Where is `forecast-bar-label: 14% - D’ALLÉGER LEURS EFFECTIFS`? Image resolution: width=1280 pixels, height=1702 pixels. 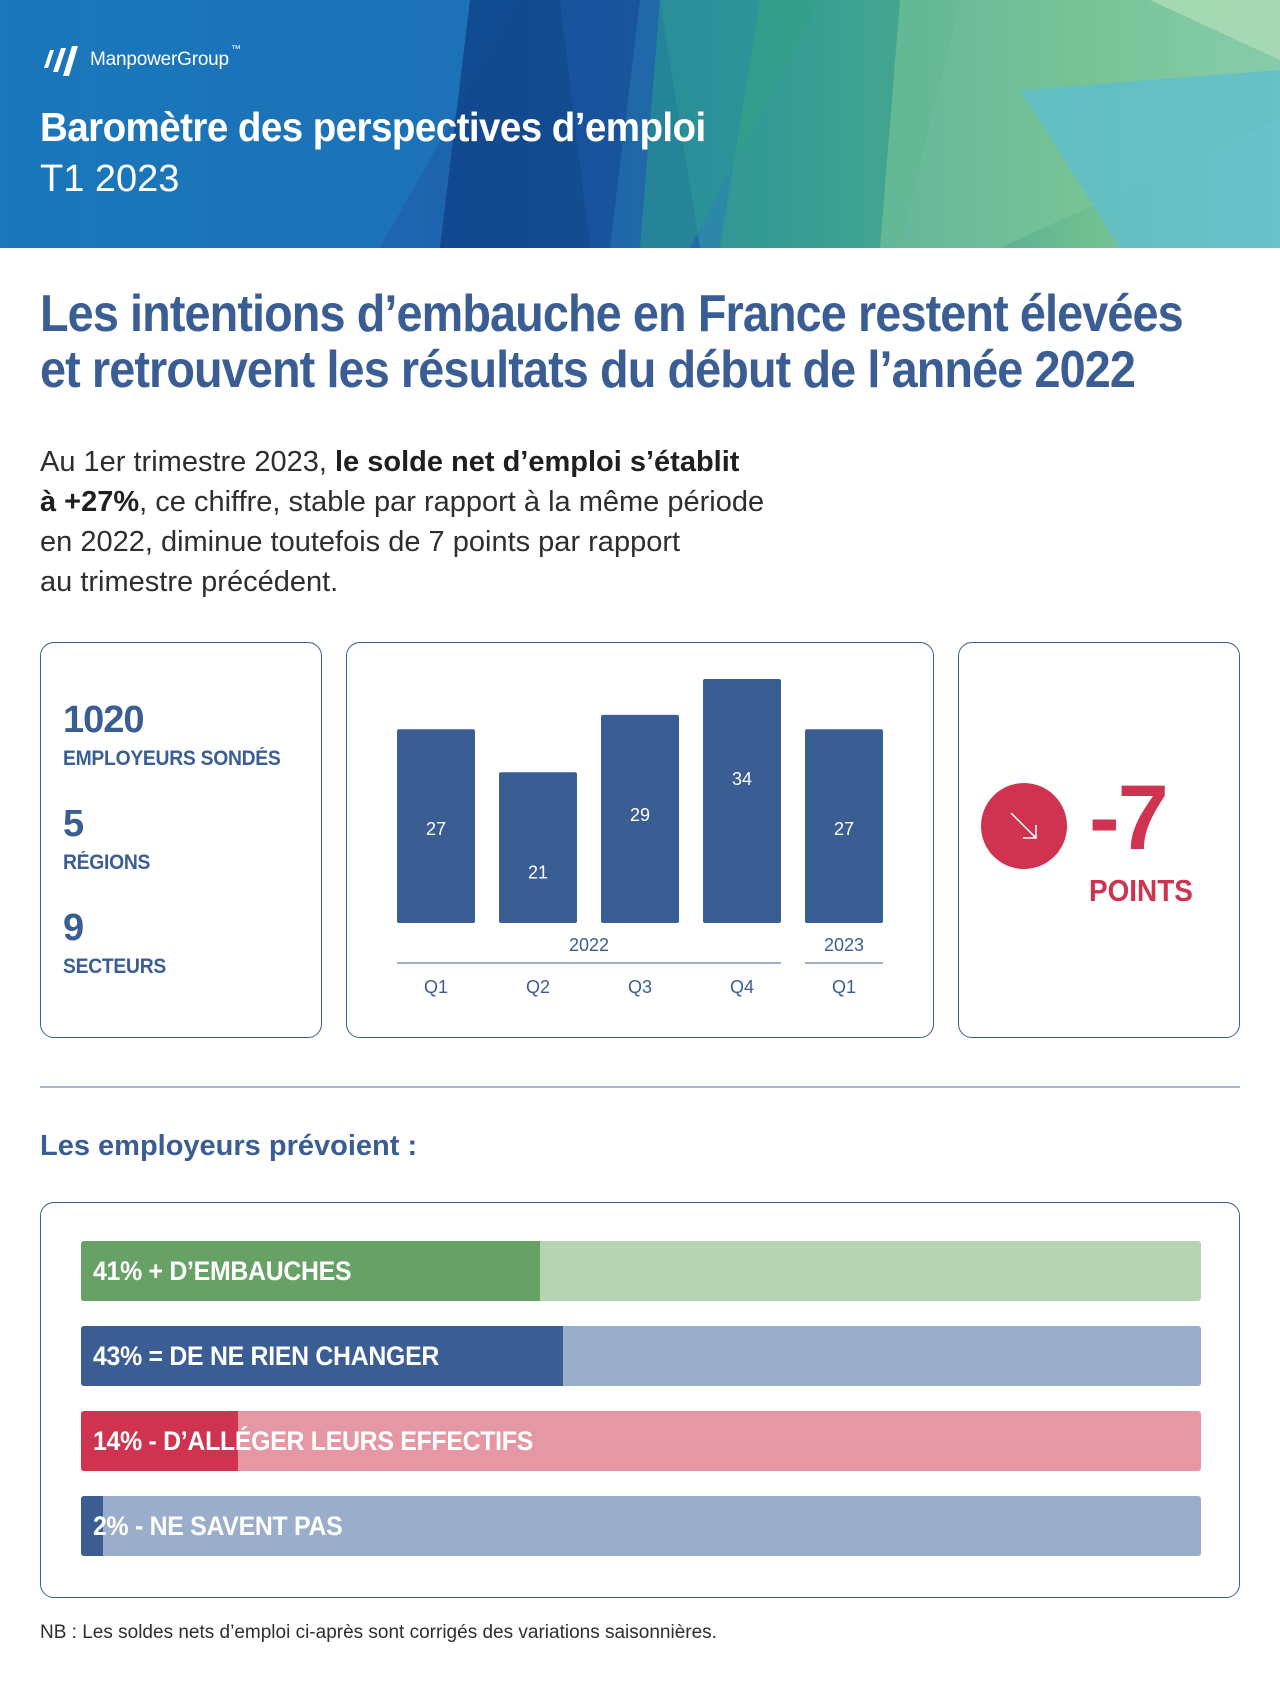
forecast-bar-label: 14% - D’ALLÉGER LEURS EFFECTIFS is located at coordinates (313, 1441).